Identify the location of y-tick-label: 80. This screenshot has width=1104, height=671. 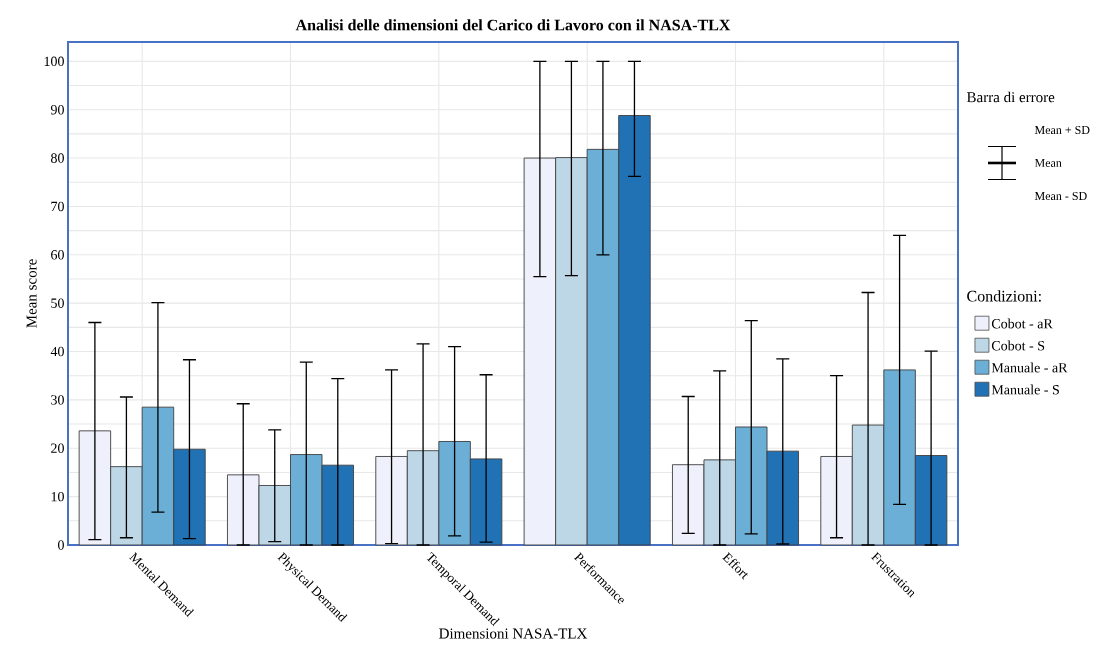
(57, 158).